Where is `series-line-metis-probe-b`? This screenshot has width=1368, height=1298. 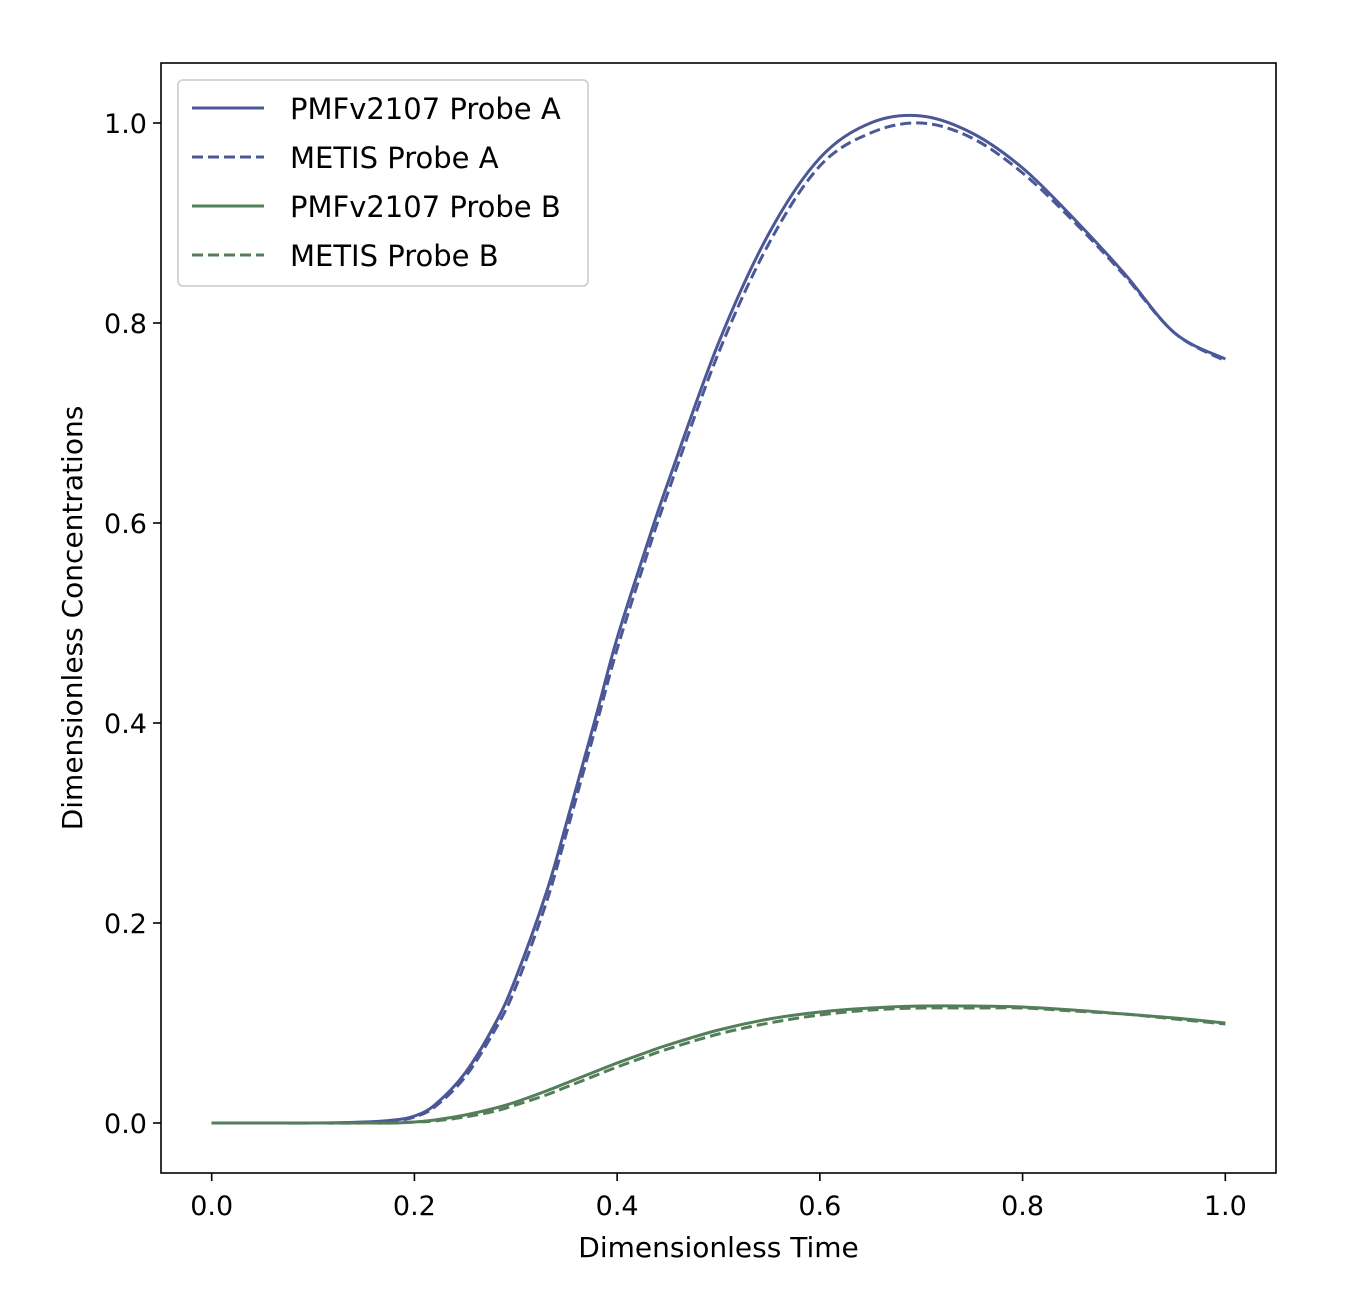 series-line-metis-probe-b is located at coordinates (718, 1065).